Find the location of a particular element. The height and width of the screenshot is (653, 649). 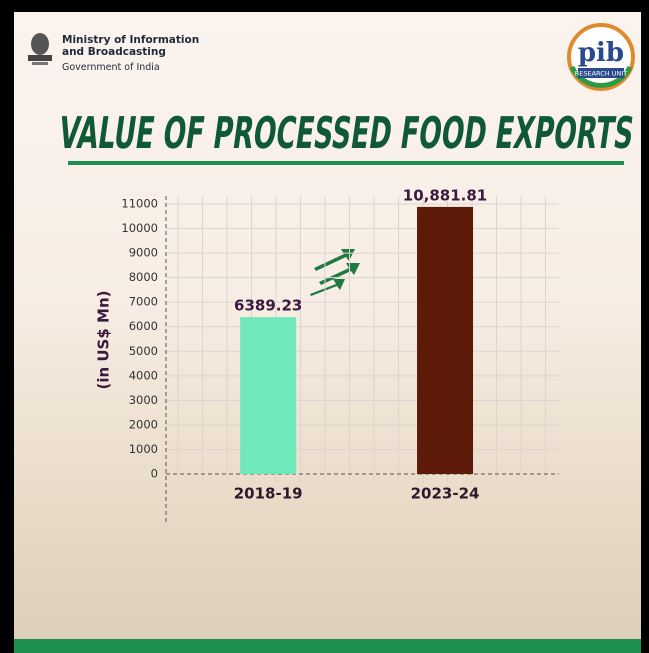

y-axis-label: (in US$ Mn) is located at coordinates (104, 339).